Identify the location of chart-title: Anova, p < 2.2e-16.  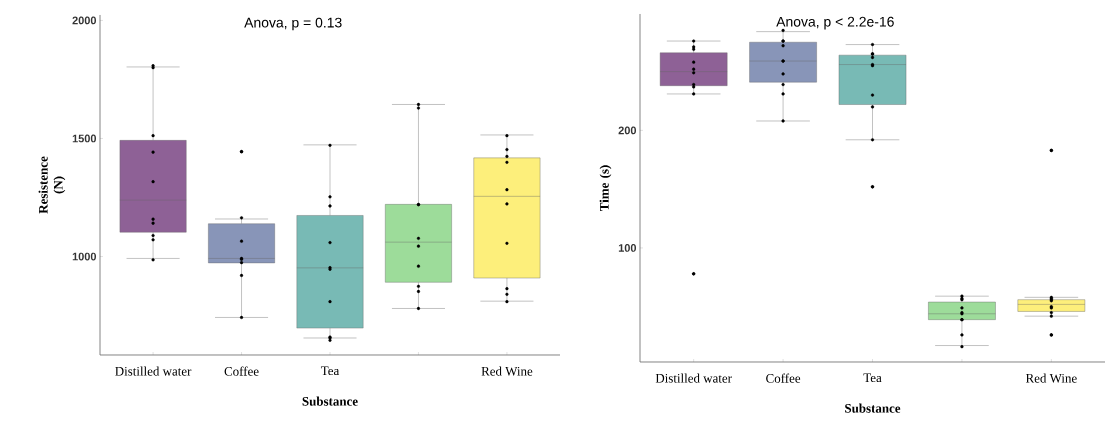
(835, 23).